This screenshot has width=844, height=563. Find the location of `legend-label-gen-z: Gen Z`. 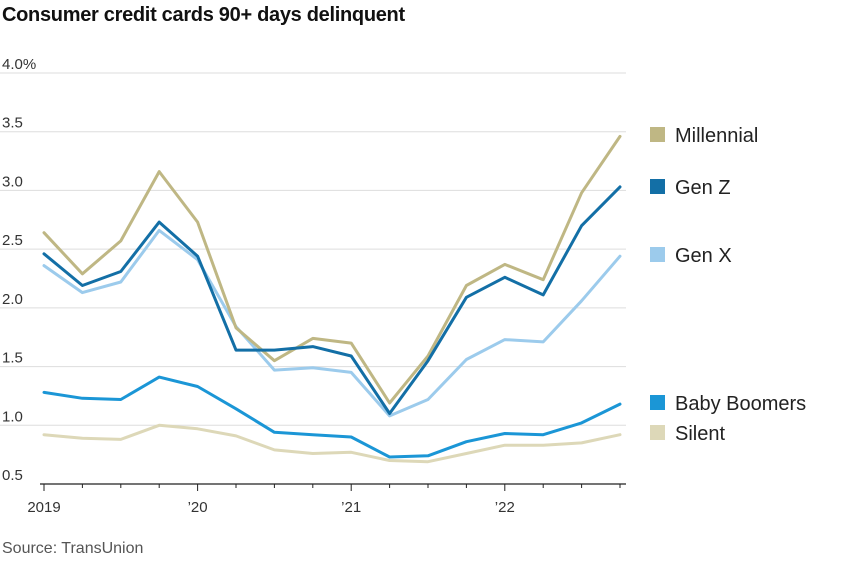

legend-label-gen-z: Gen Z is located at coordinates (703, 188).